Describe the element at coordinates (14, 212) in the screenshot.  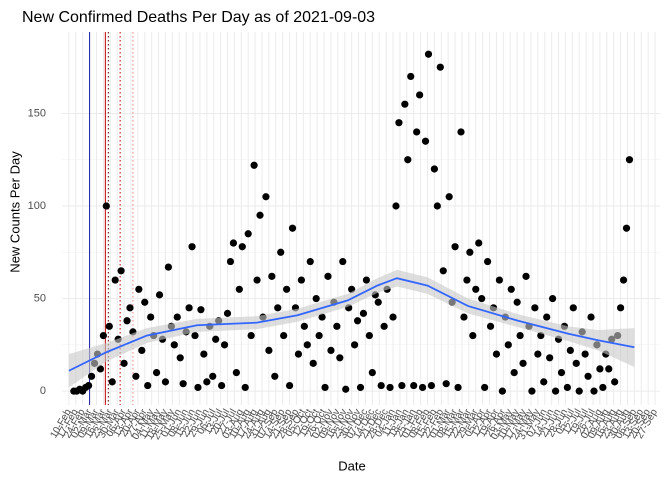
I see `y-axis-label: New Counts Per Day` at that location.